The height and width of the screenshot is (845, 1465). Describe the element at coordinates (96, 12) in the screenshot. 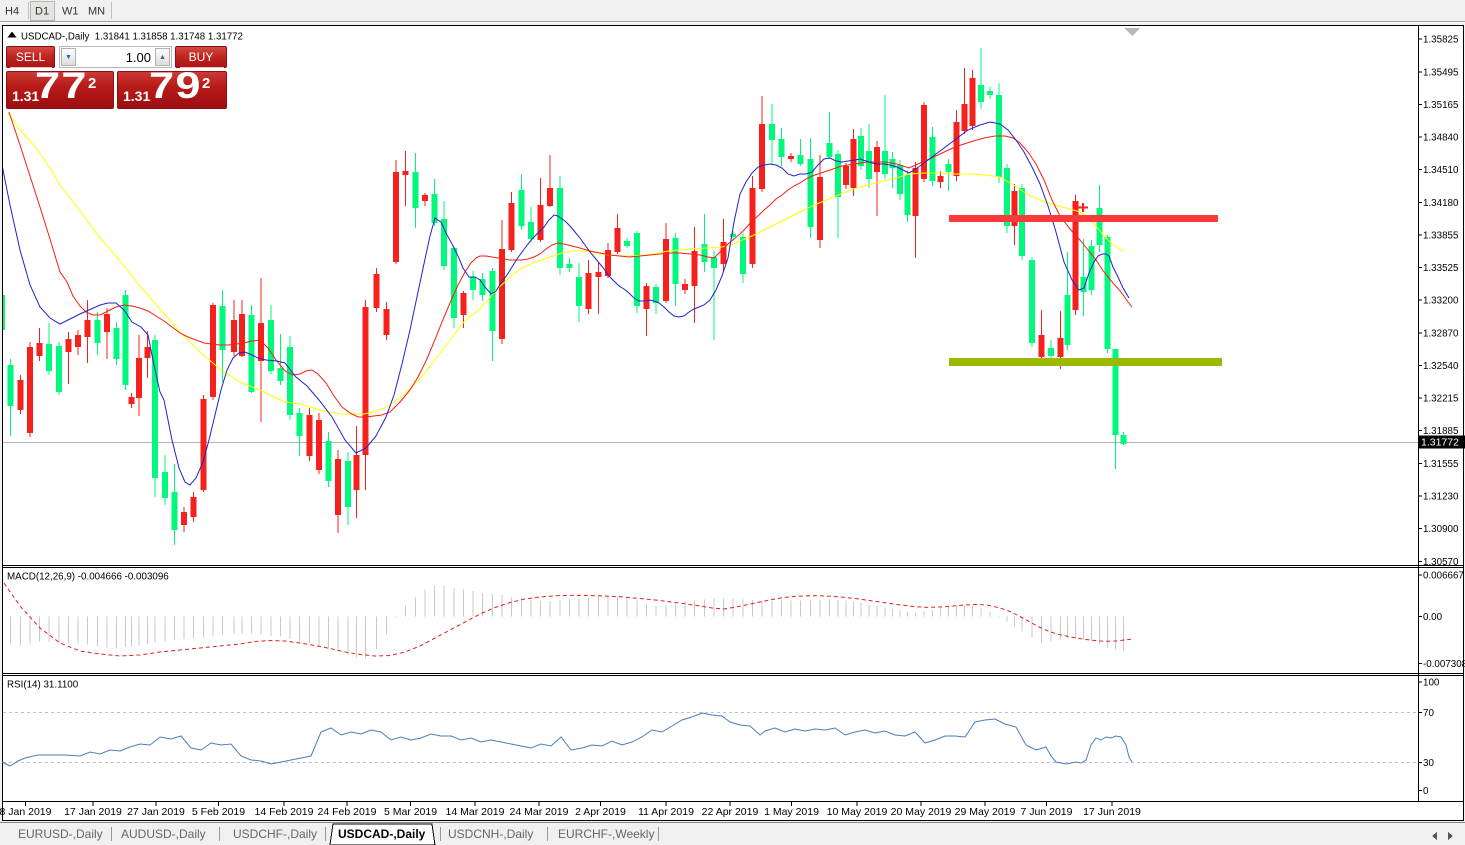

I see `svg-text: MN` at that location.